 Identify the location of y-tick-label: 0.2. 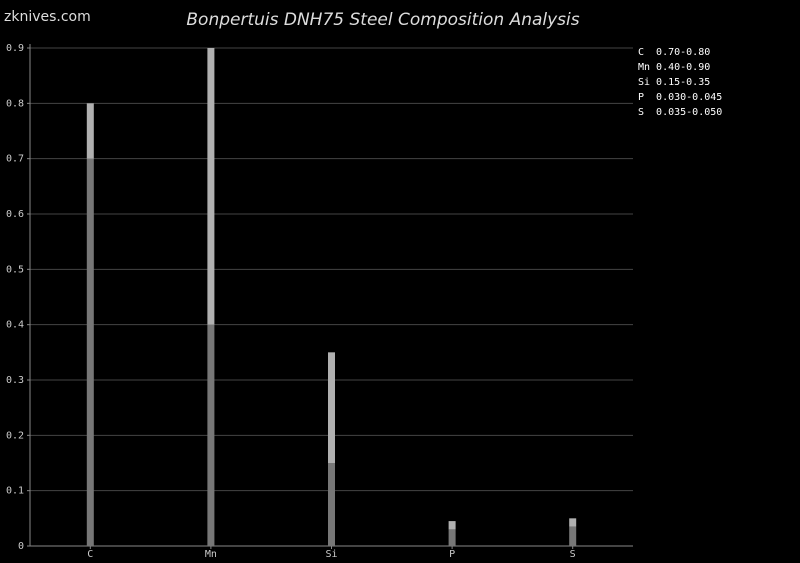
(15, 435).